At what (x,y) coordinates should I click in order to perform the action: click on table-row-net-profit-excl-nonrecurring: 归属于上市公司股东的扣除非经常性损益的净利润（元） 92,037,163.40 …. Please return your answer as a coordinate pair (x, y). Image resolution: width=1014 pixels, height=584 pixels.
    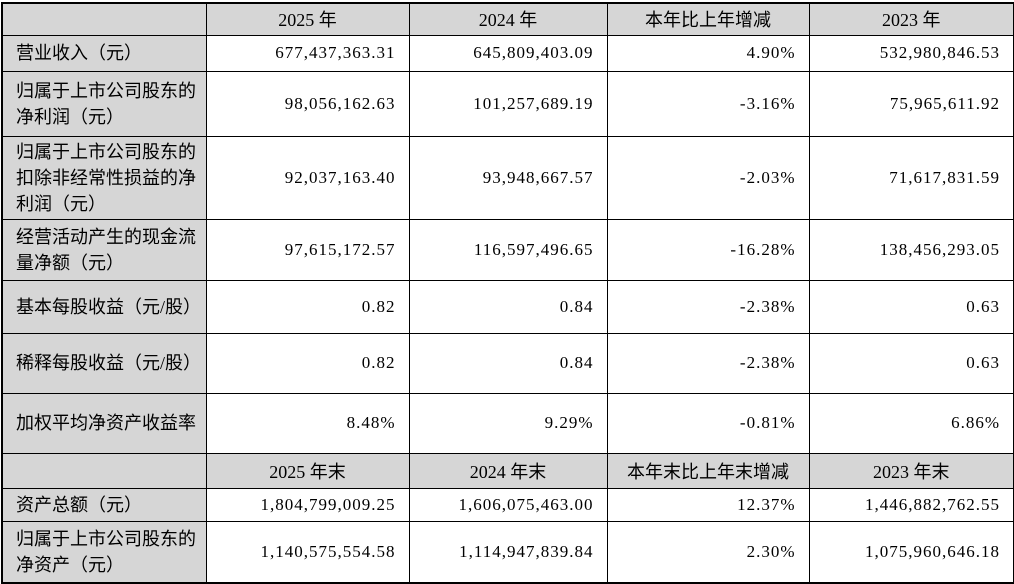
    Looking at the image, I should click on (507, 177).